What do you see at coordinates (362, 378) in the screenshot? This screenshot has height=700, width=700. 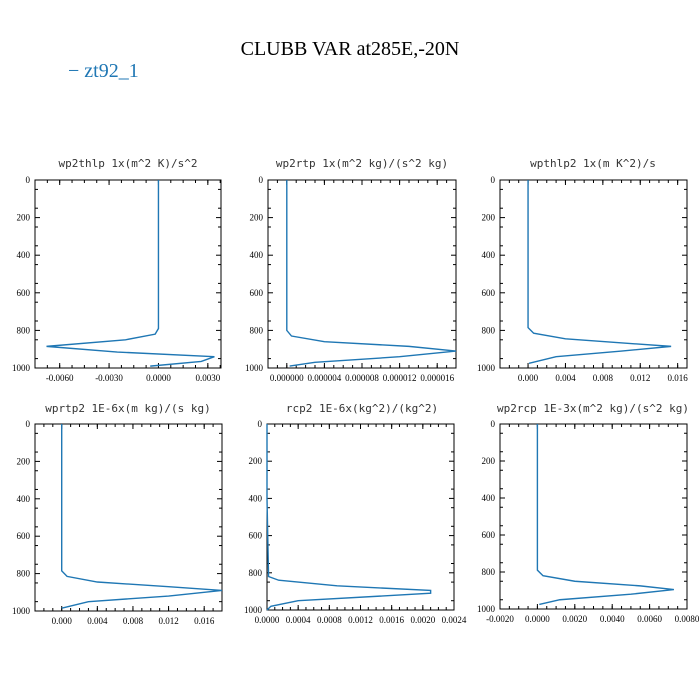 I see `x-tick-label: 0.000008` at bounding box center [362, 378].